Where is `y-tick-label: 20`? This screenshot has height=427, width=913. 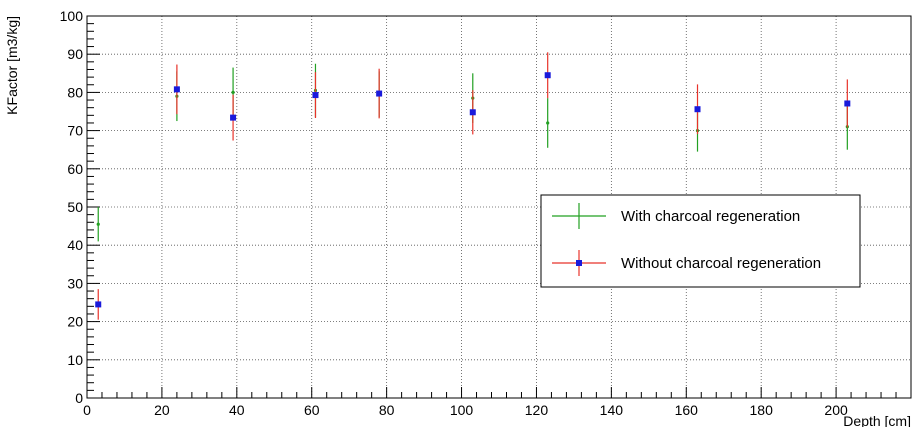
y-tick-label: 20 is located at coordinates (75, 322).